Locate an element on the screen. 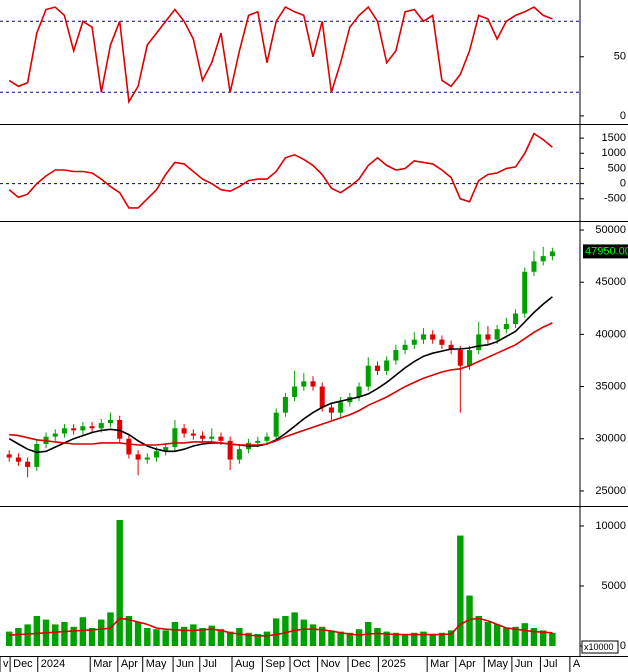  unit-box is located at coordinates (600, 647).